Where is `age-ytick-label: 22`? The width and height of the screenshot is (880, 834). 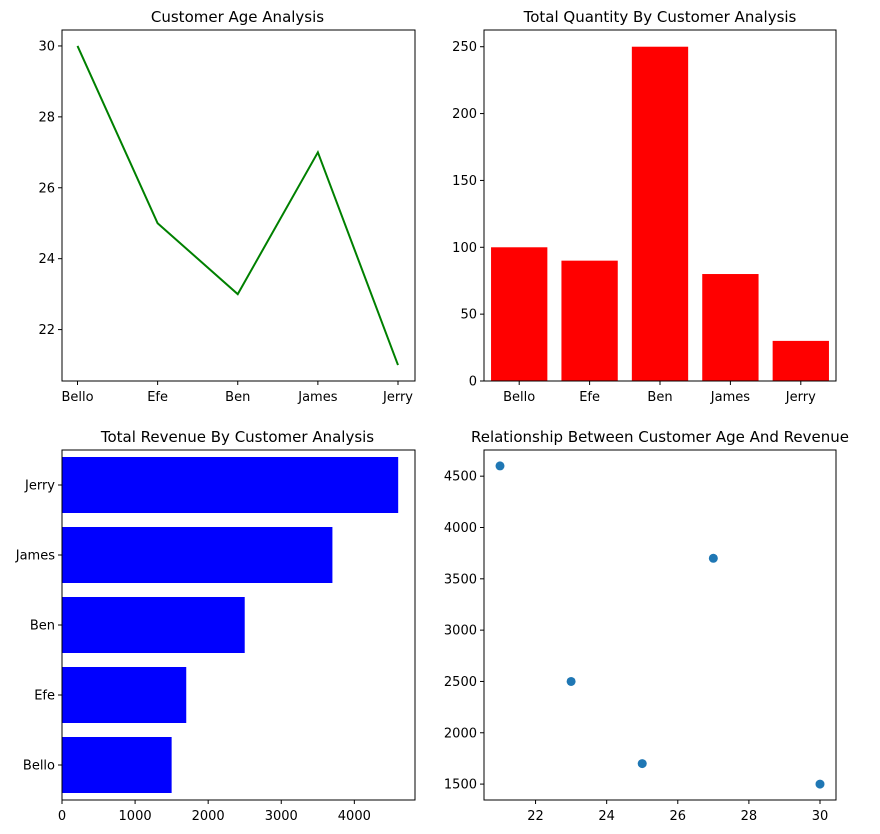 age-ytick-label: 22 is located at coordinates (46, 330).